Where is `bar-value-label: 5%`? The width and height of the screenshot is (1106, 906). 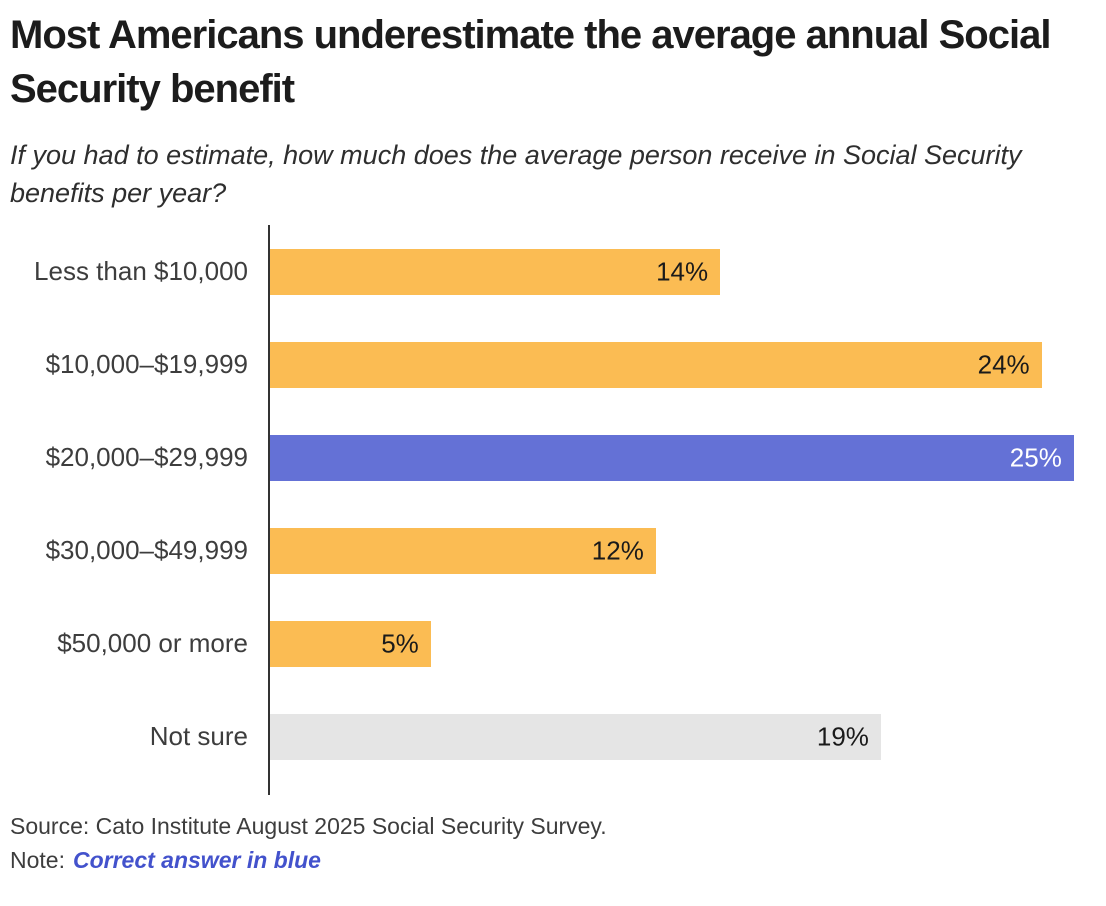 bar-value-label: 5% is located at coordinates (400, 643).